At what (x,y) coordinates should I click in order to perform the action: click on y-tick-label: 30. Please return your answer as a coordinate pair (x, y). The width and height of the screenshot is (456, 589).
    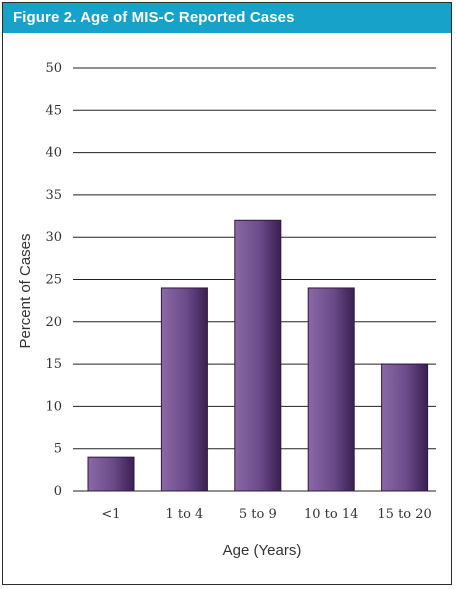
    Looking at the image, I should click on (53, 237).